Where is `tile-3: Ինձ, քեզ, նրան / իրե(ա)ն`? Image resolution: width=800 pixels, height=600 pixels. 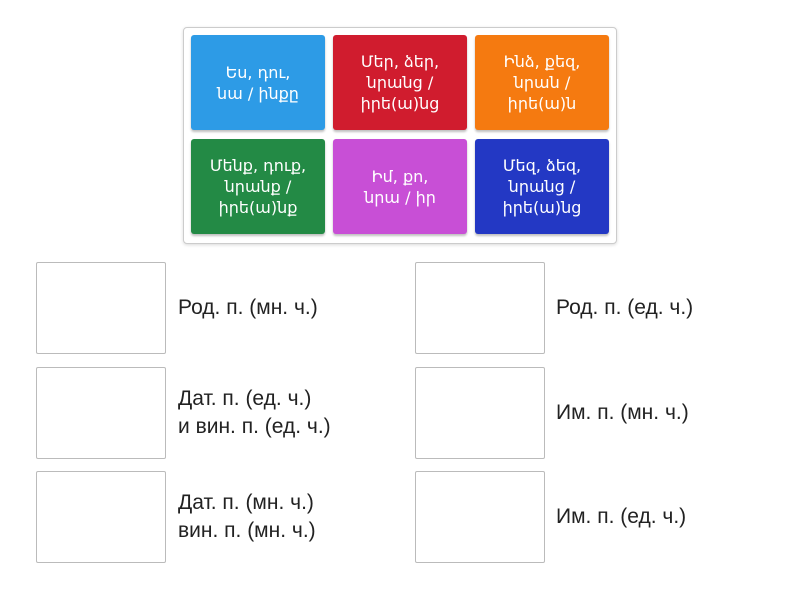
tile-3: Ինձ, քեզ, նրան / իրե(ա)ն is located at coordinates (542, 82).